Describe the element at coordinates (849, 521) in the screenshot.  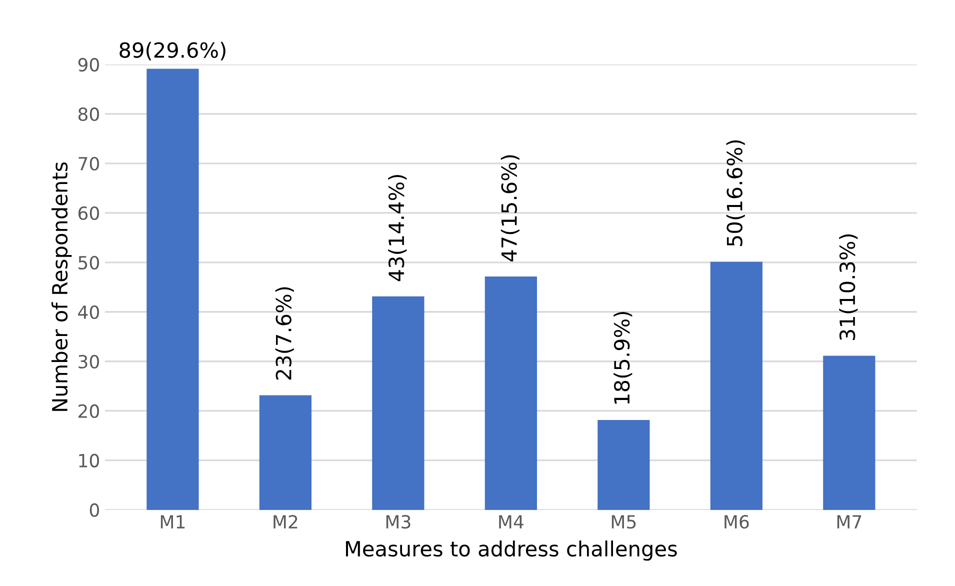
I see `x-tick-label: M7` at that location.